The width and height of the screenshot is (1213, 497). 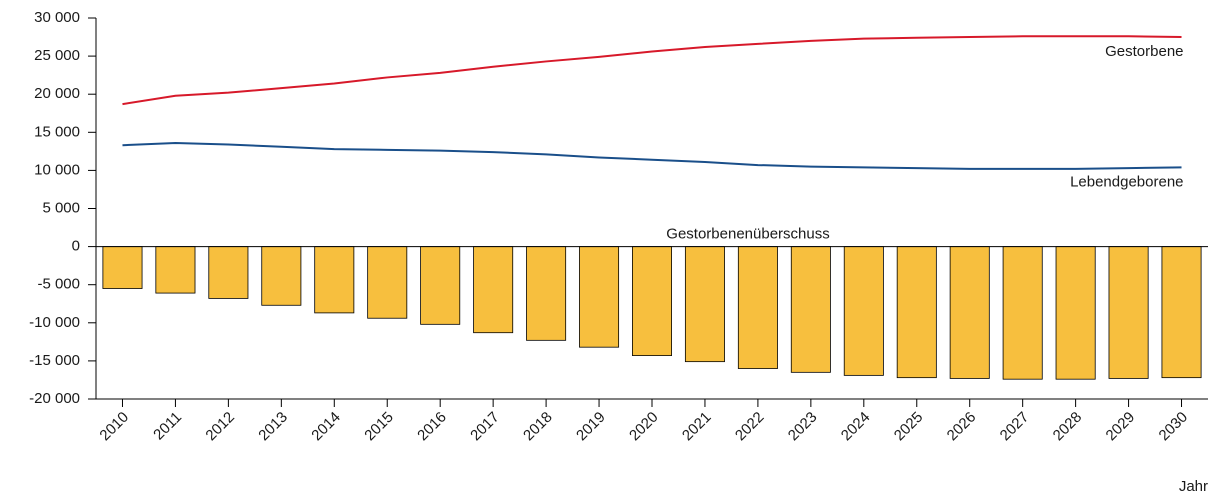 What do you see at coordinates (1068, 427) in the screenshot?
I see `x-tick-label: 2028` at bounding box center [1068, 427].